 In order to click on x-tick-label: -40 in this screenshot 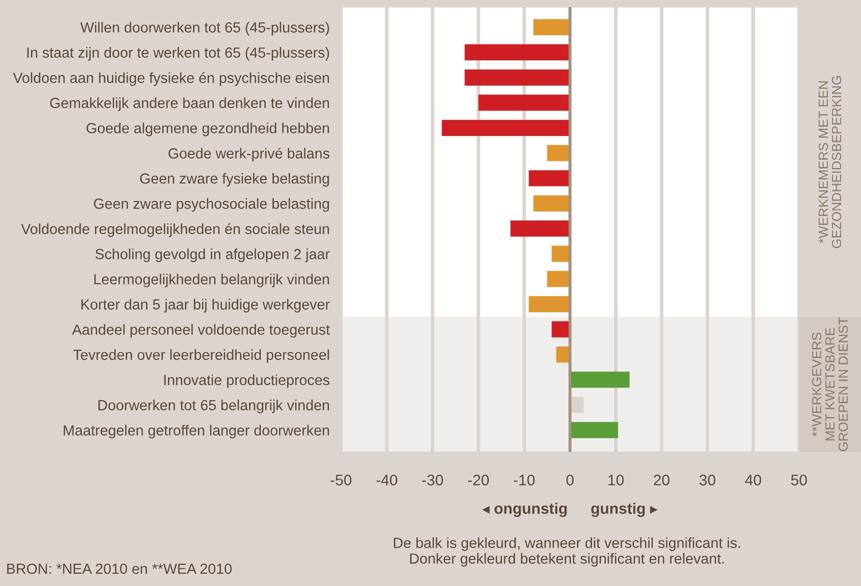, I will do `click(387, 480)`.